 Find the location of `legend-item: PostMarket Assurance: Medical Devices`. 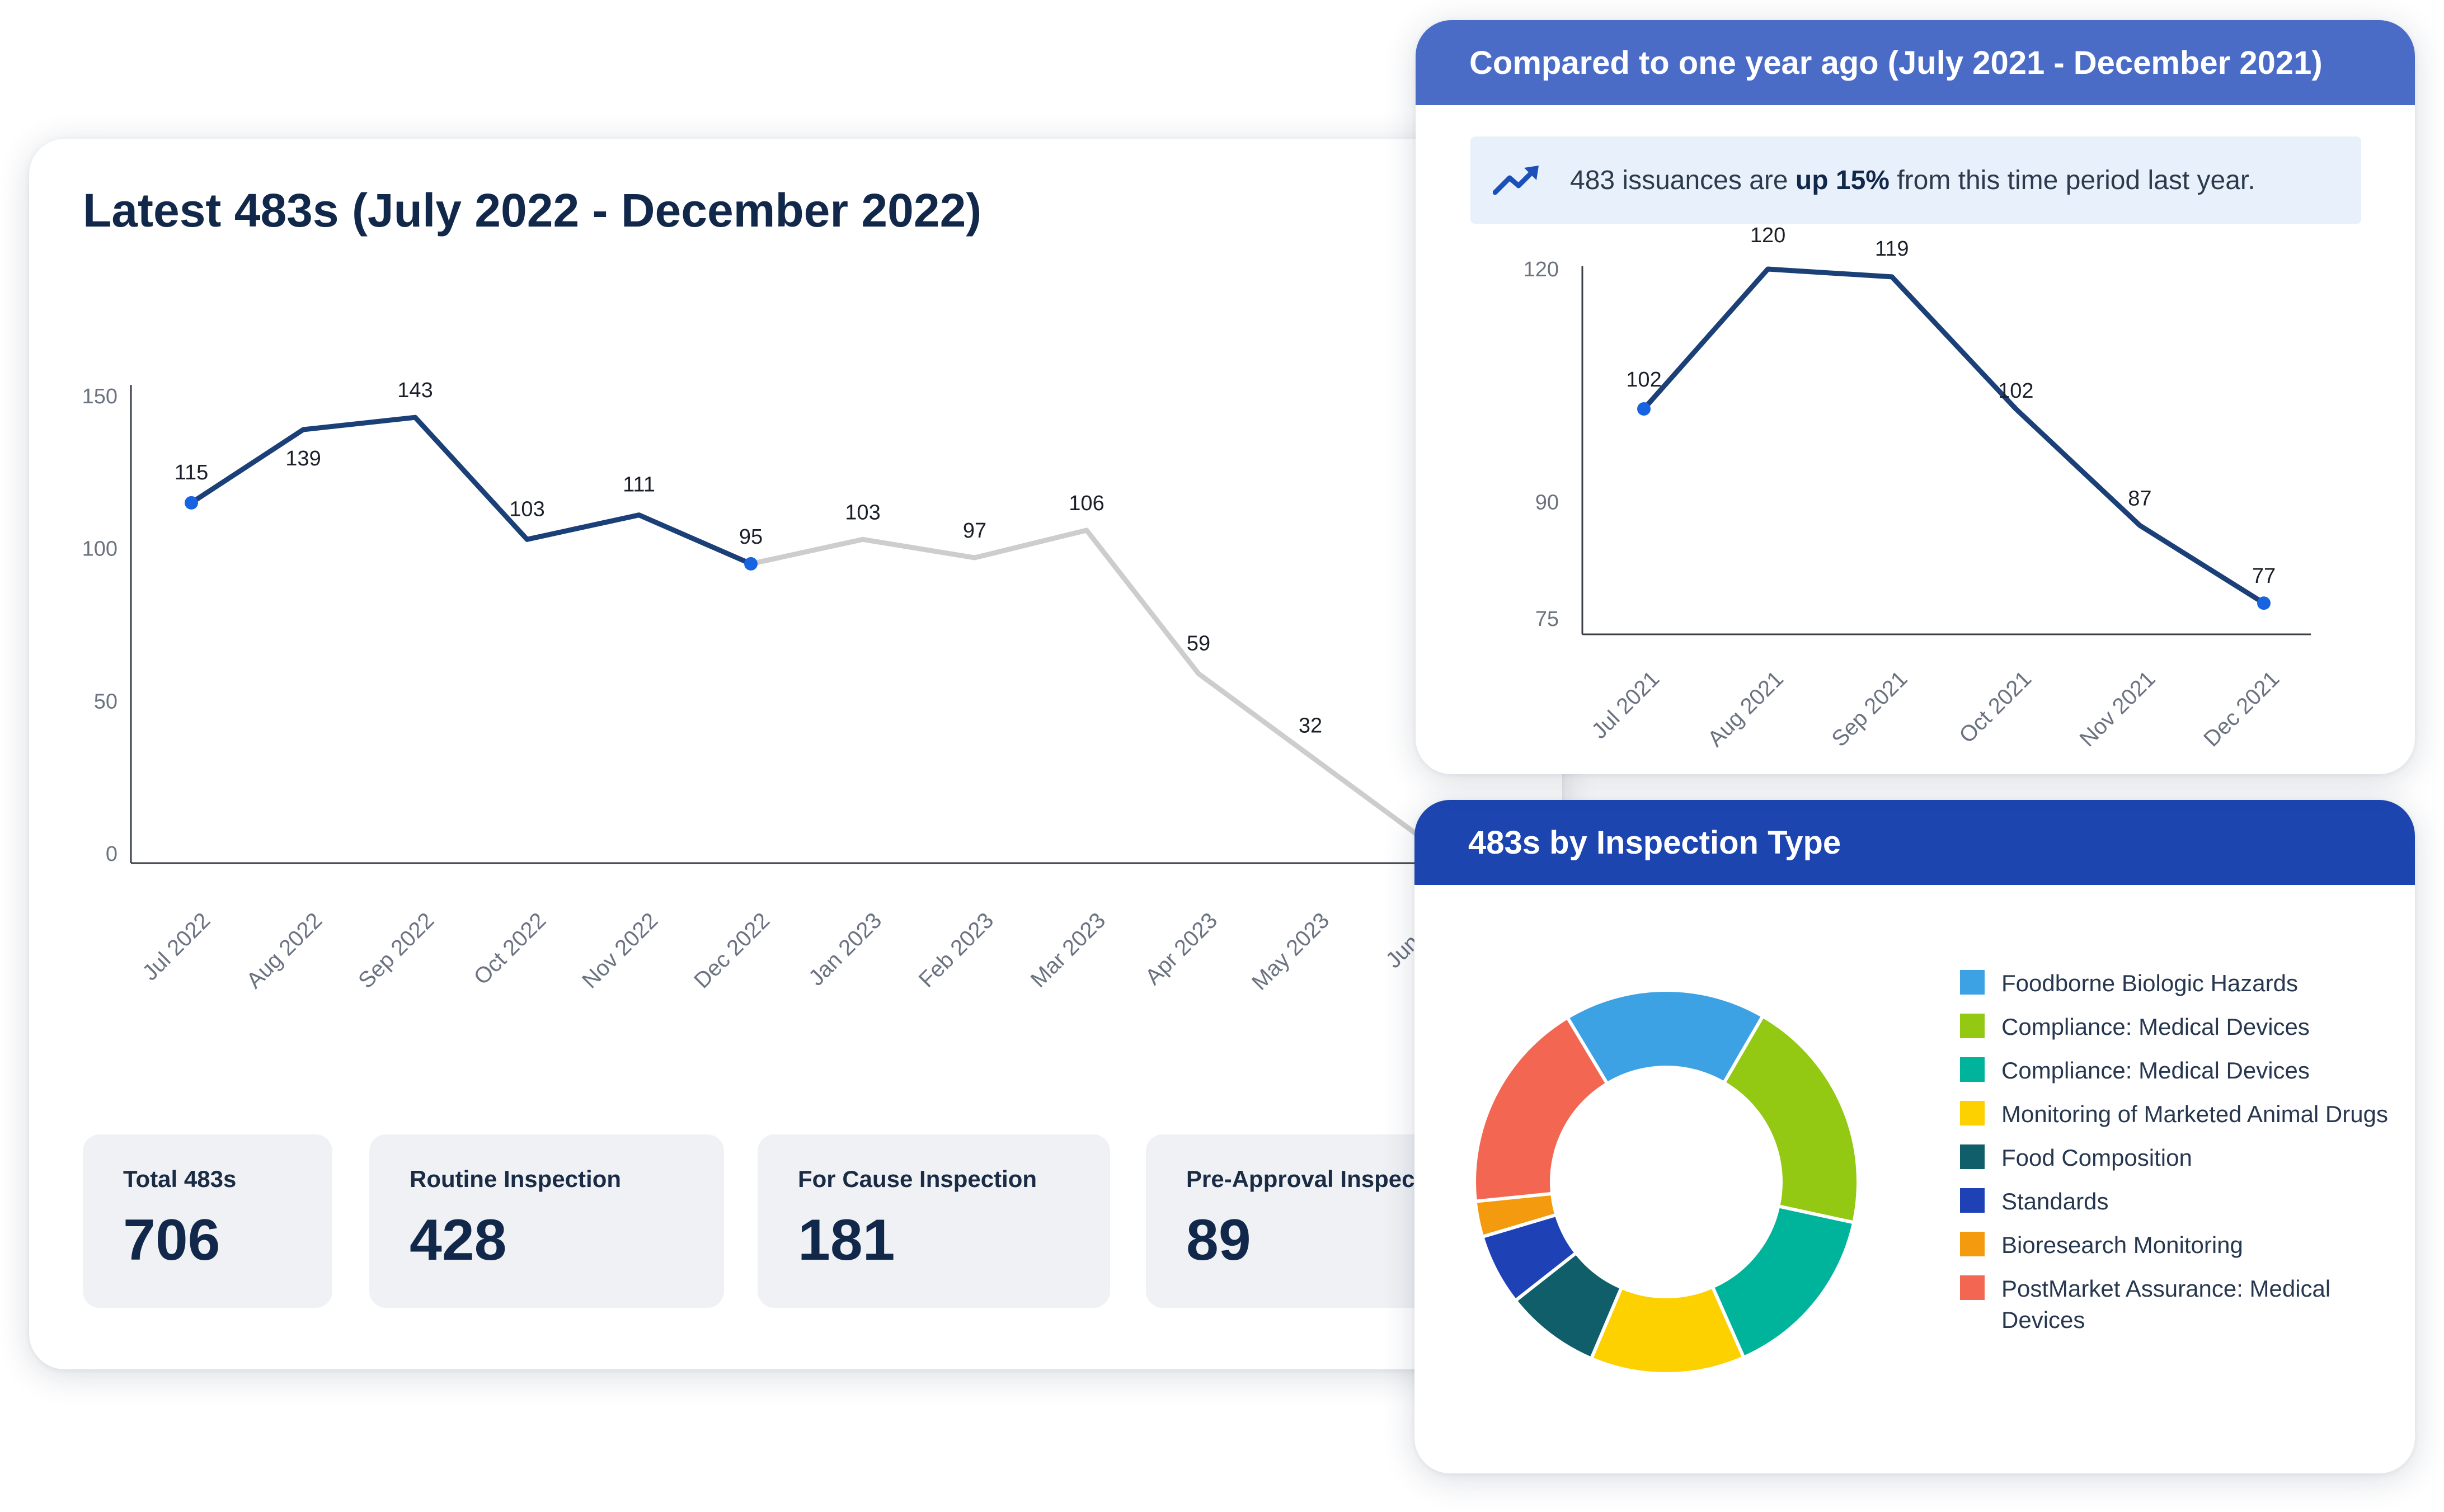

legend-item: PostMarket Assurance: Medical Devices is located at coordinates (2178, 1305).